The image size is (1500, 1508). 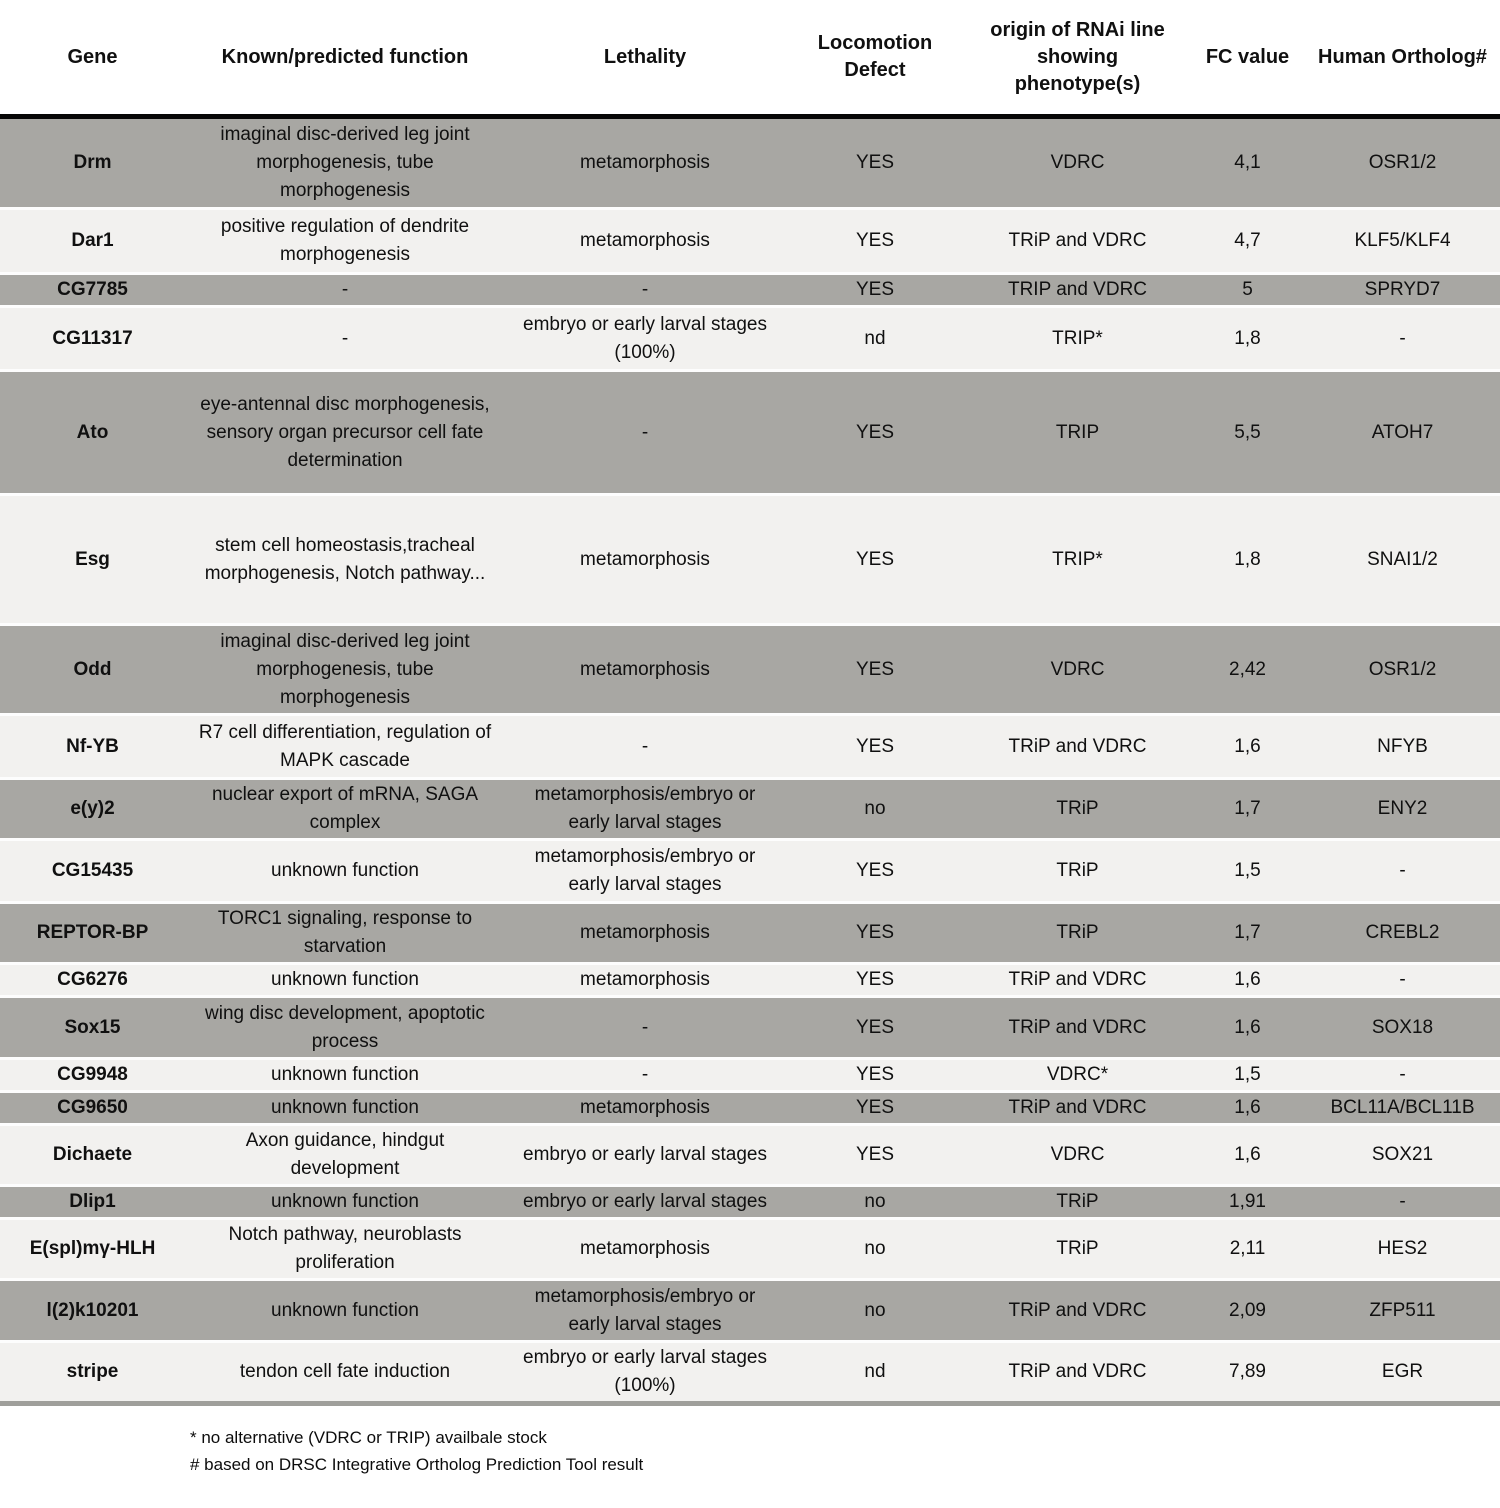 What do you see at coordinates (92, 433) in the screenshot?
I see `cell-gene: Ato` at bounding box center [92, 433].